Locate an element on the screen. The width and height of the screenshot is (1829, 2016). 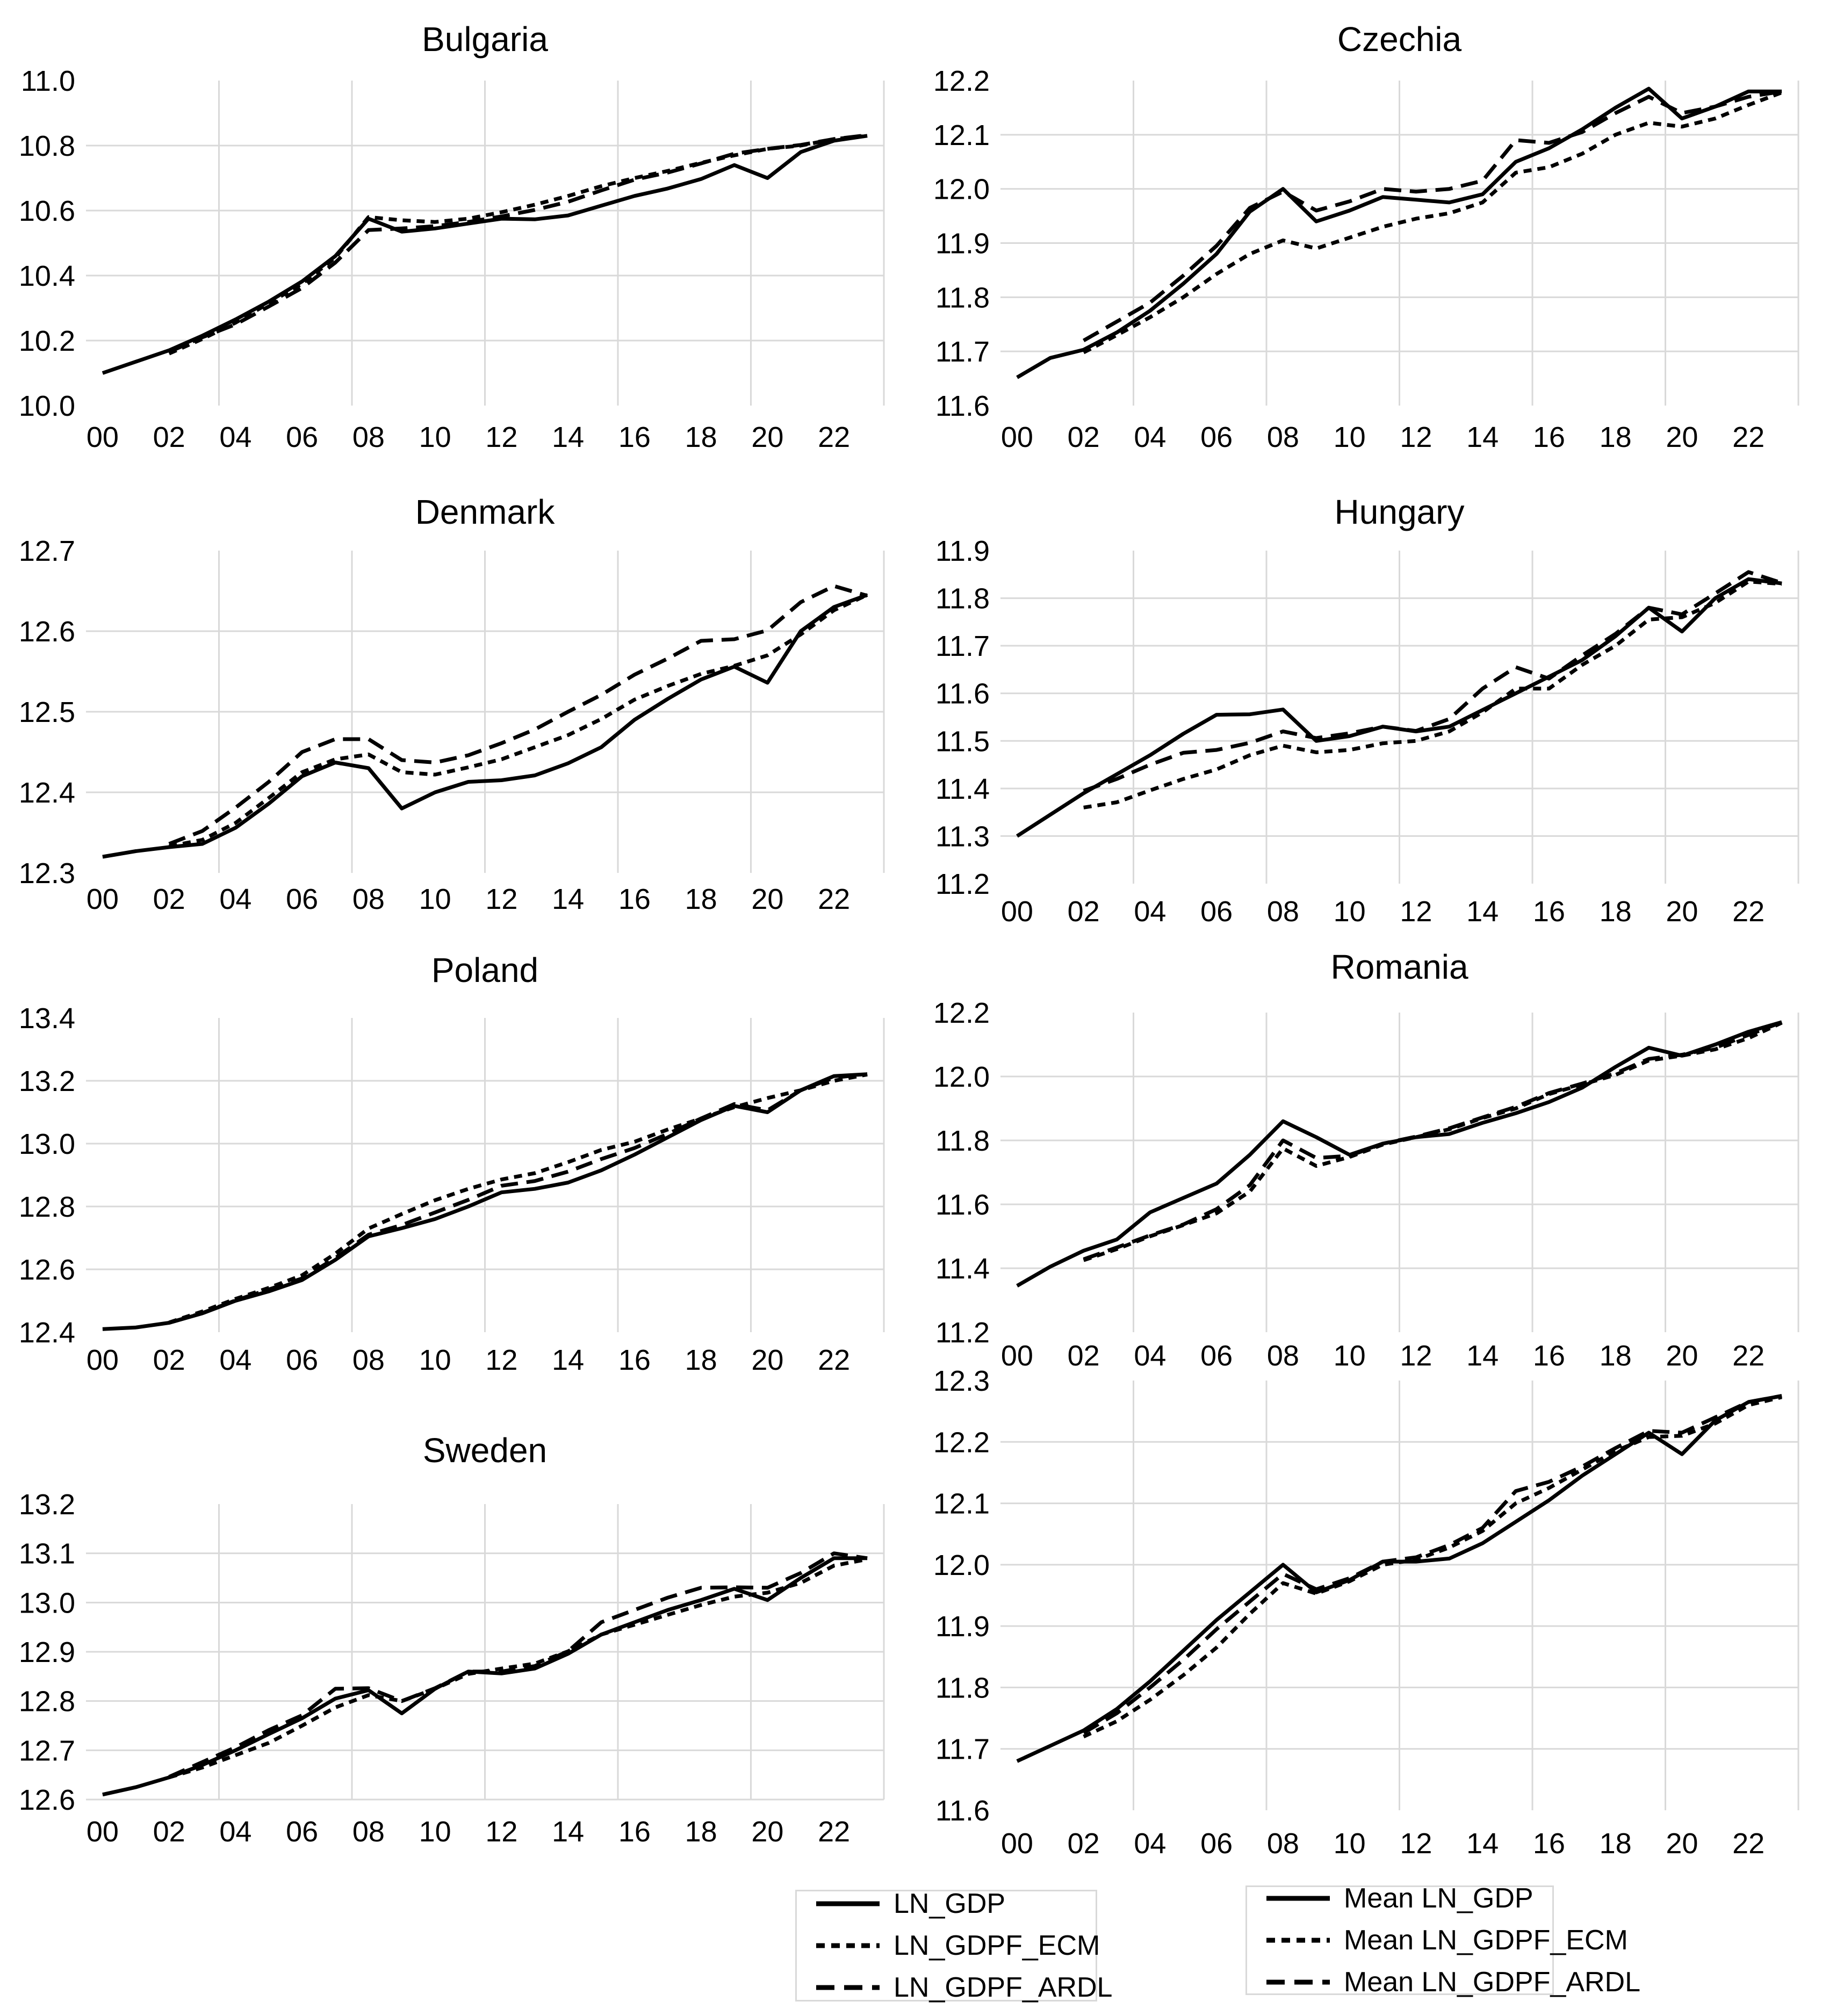
y-tick-label: 11.7 is located at coordinates (962, 352).